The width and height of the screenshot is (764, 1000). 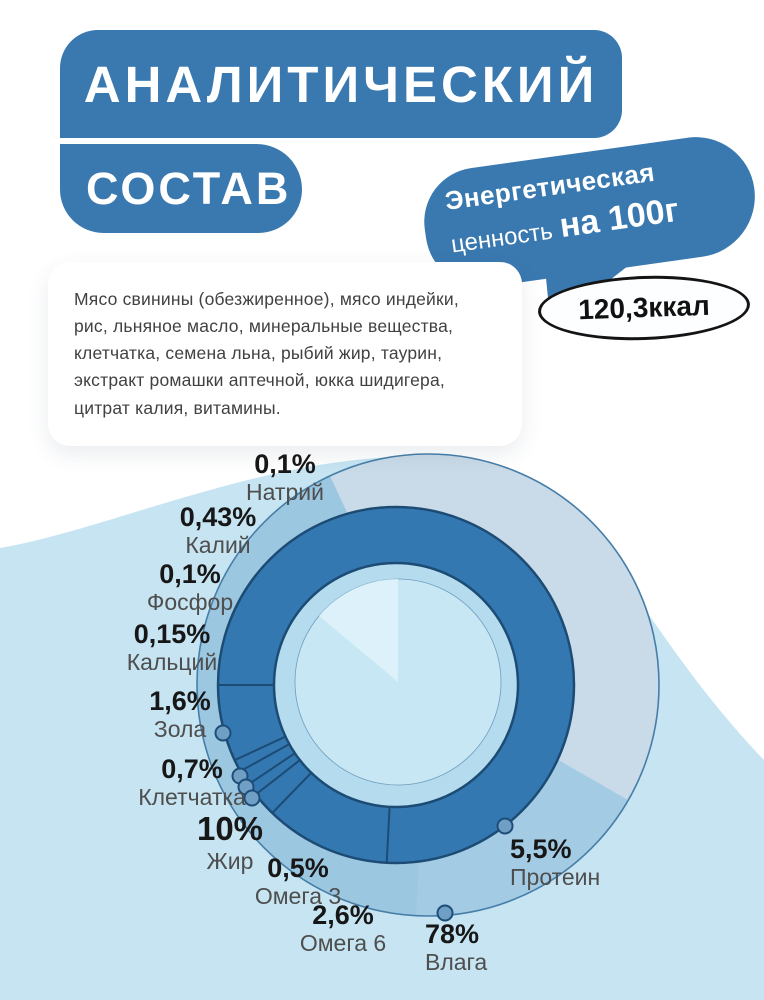 I want to click on segment-dividers, so click(x=304, y=773).